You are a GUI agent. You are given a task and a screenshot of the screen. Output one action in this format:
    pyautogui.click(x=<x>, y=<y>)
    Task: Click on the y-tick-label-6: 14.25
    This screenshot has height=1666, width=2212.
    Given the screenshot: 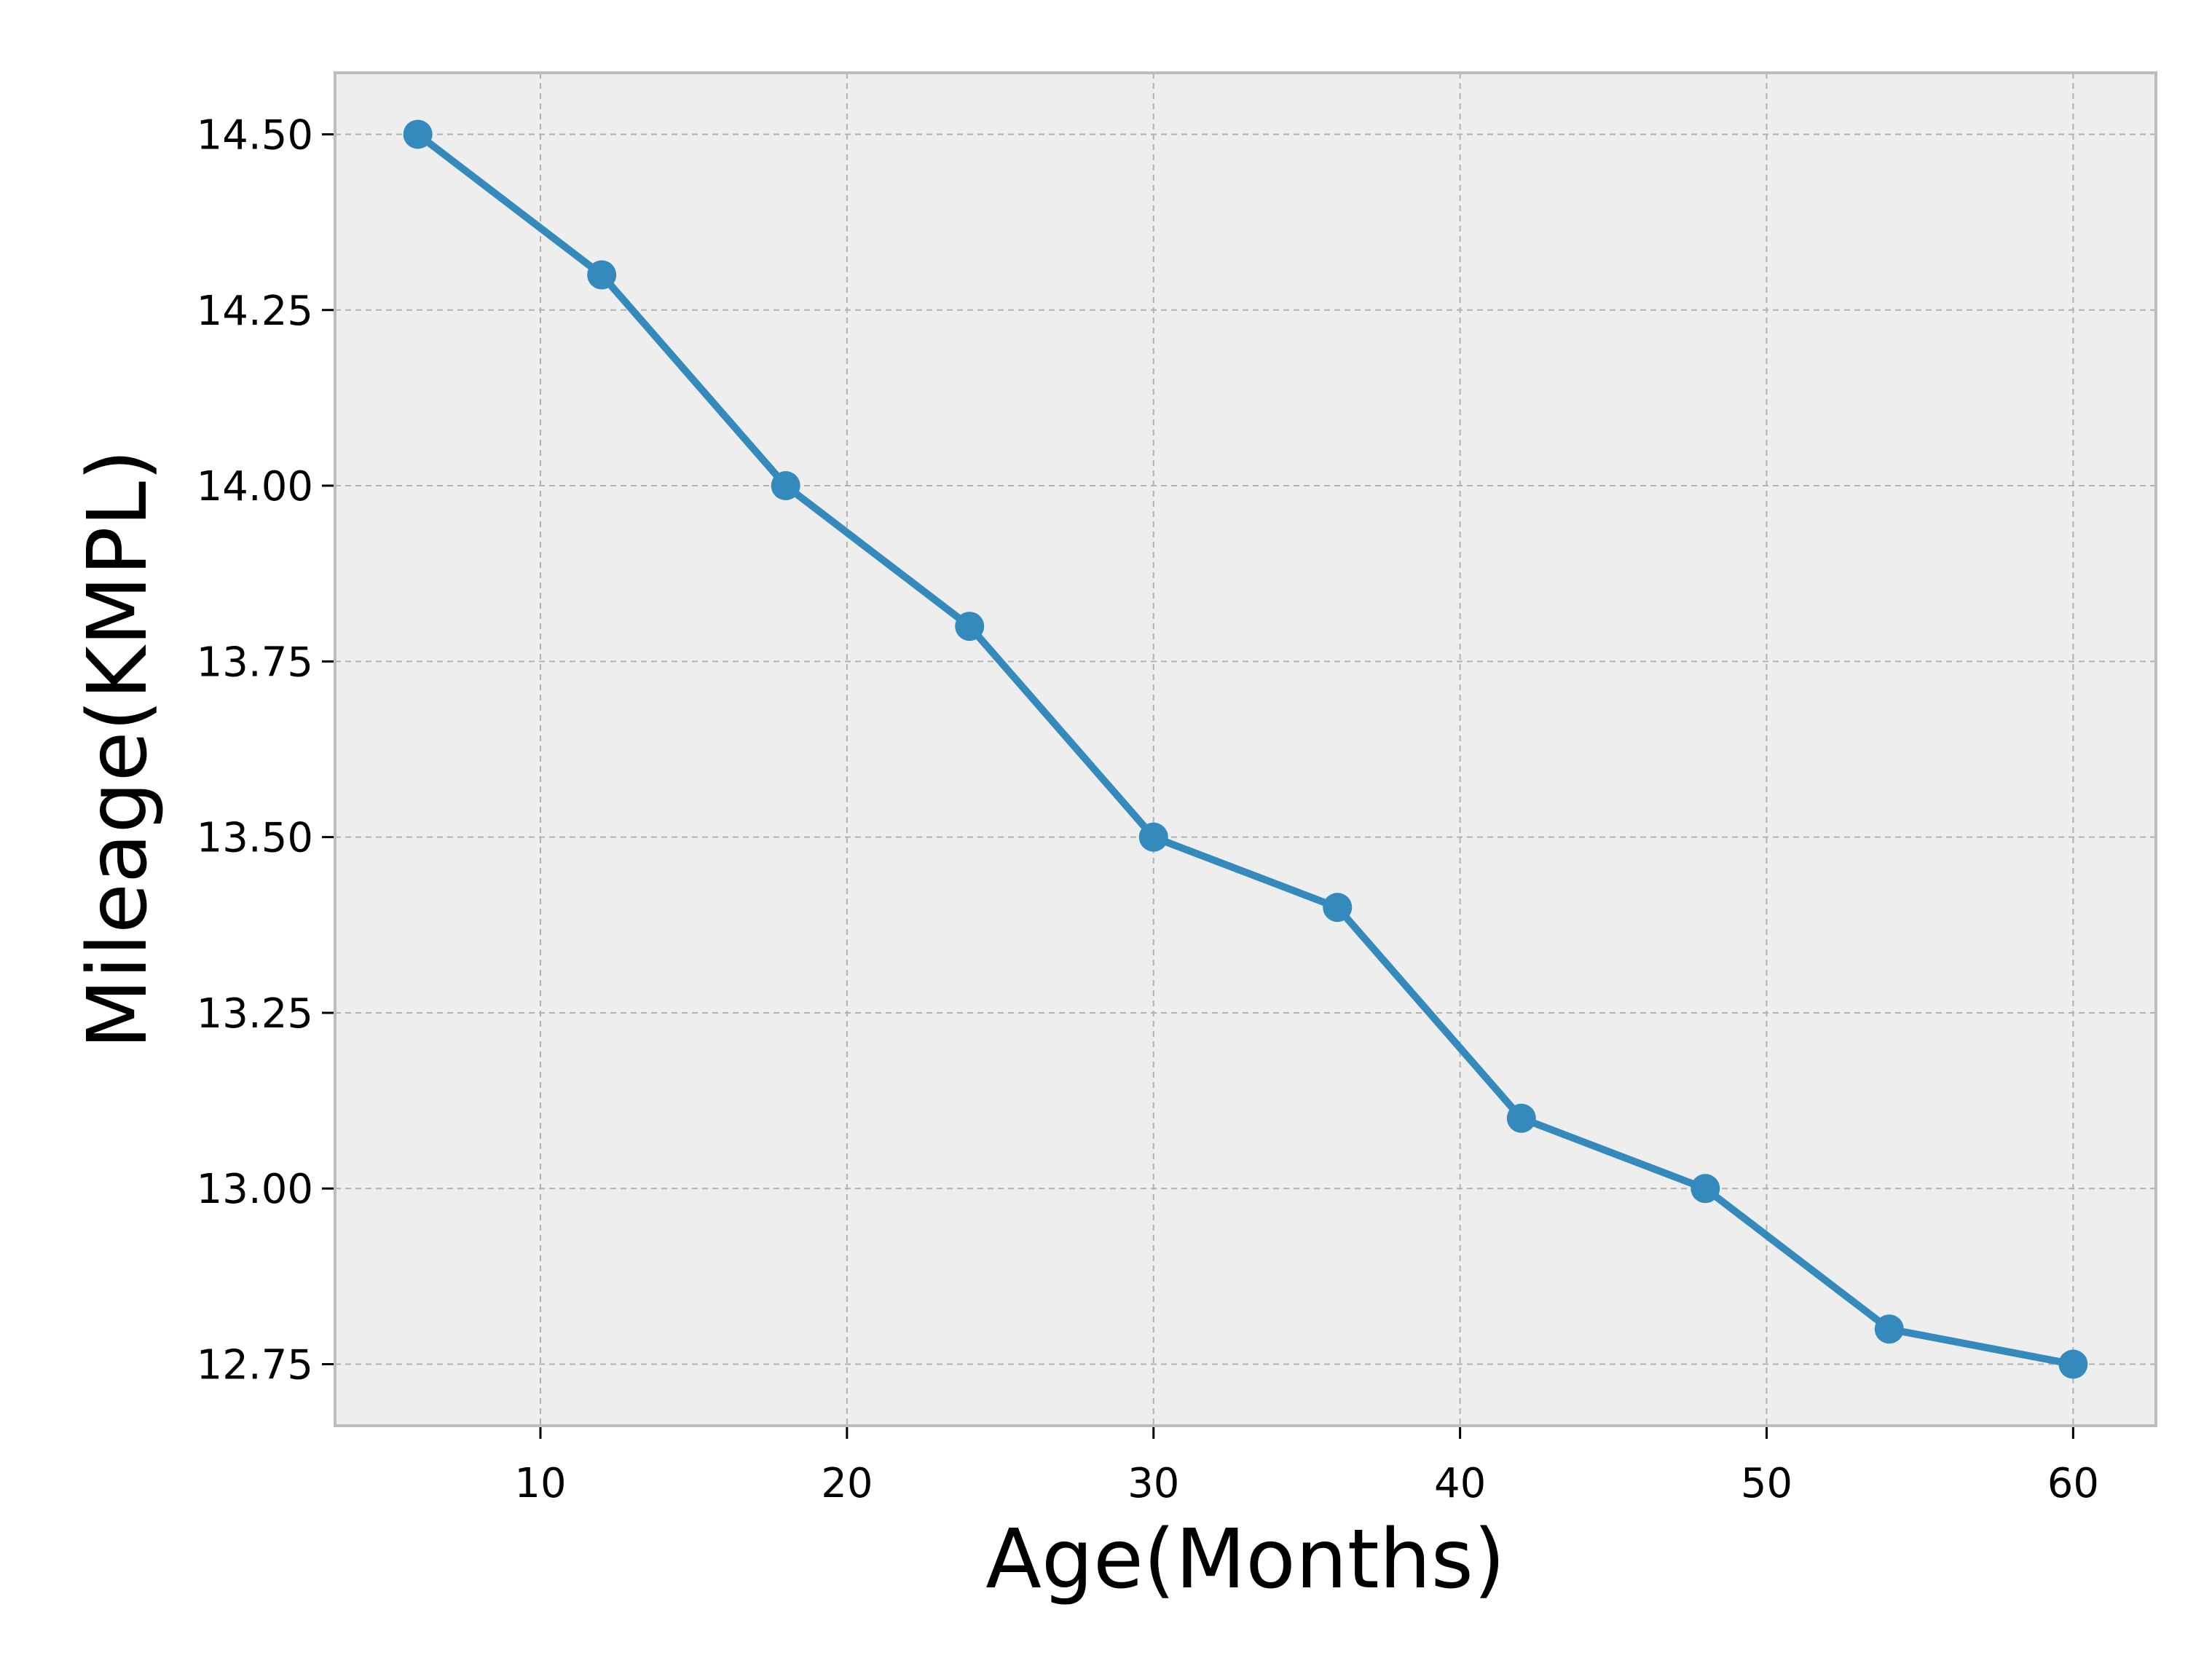 What is the action you would take?
    pyautogui.click(x=255, y=311)
    